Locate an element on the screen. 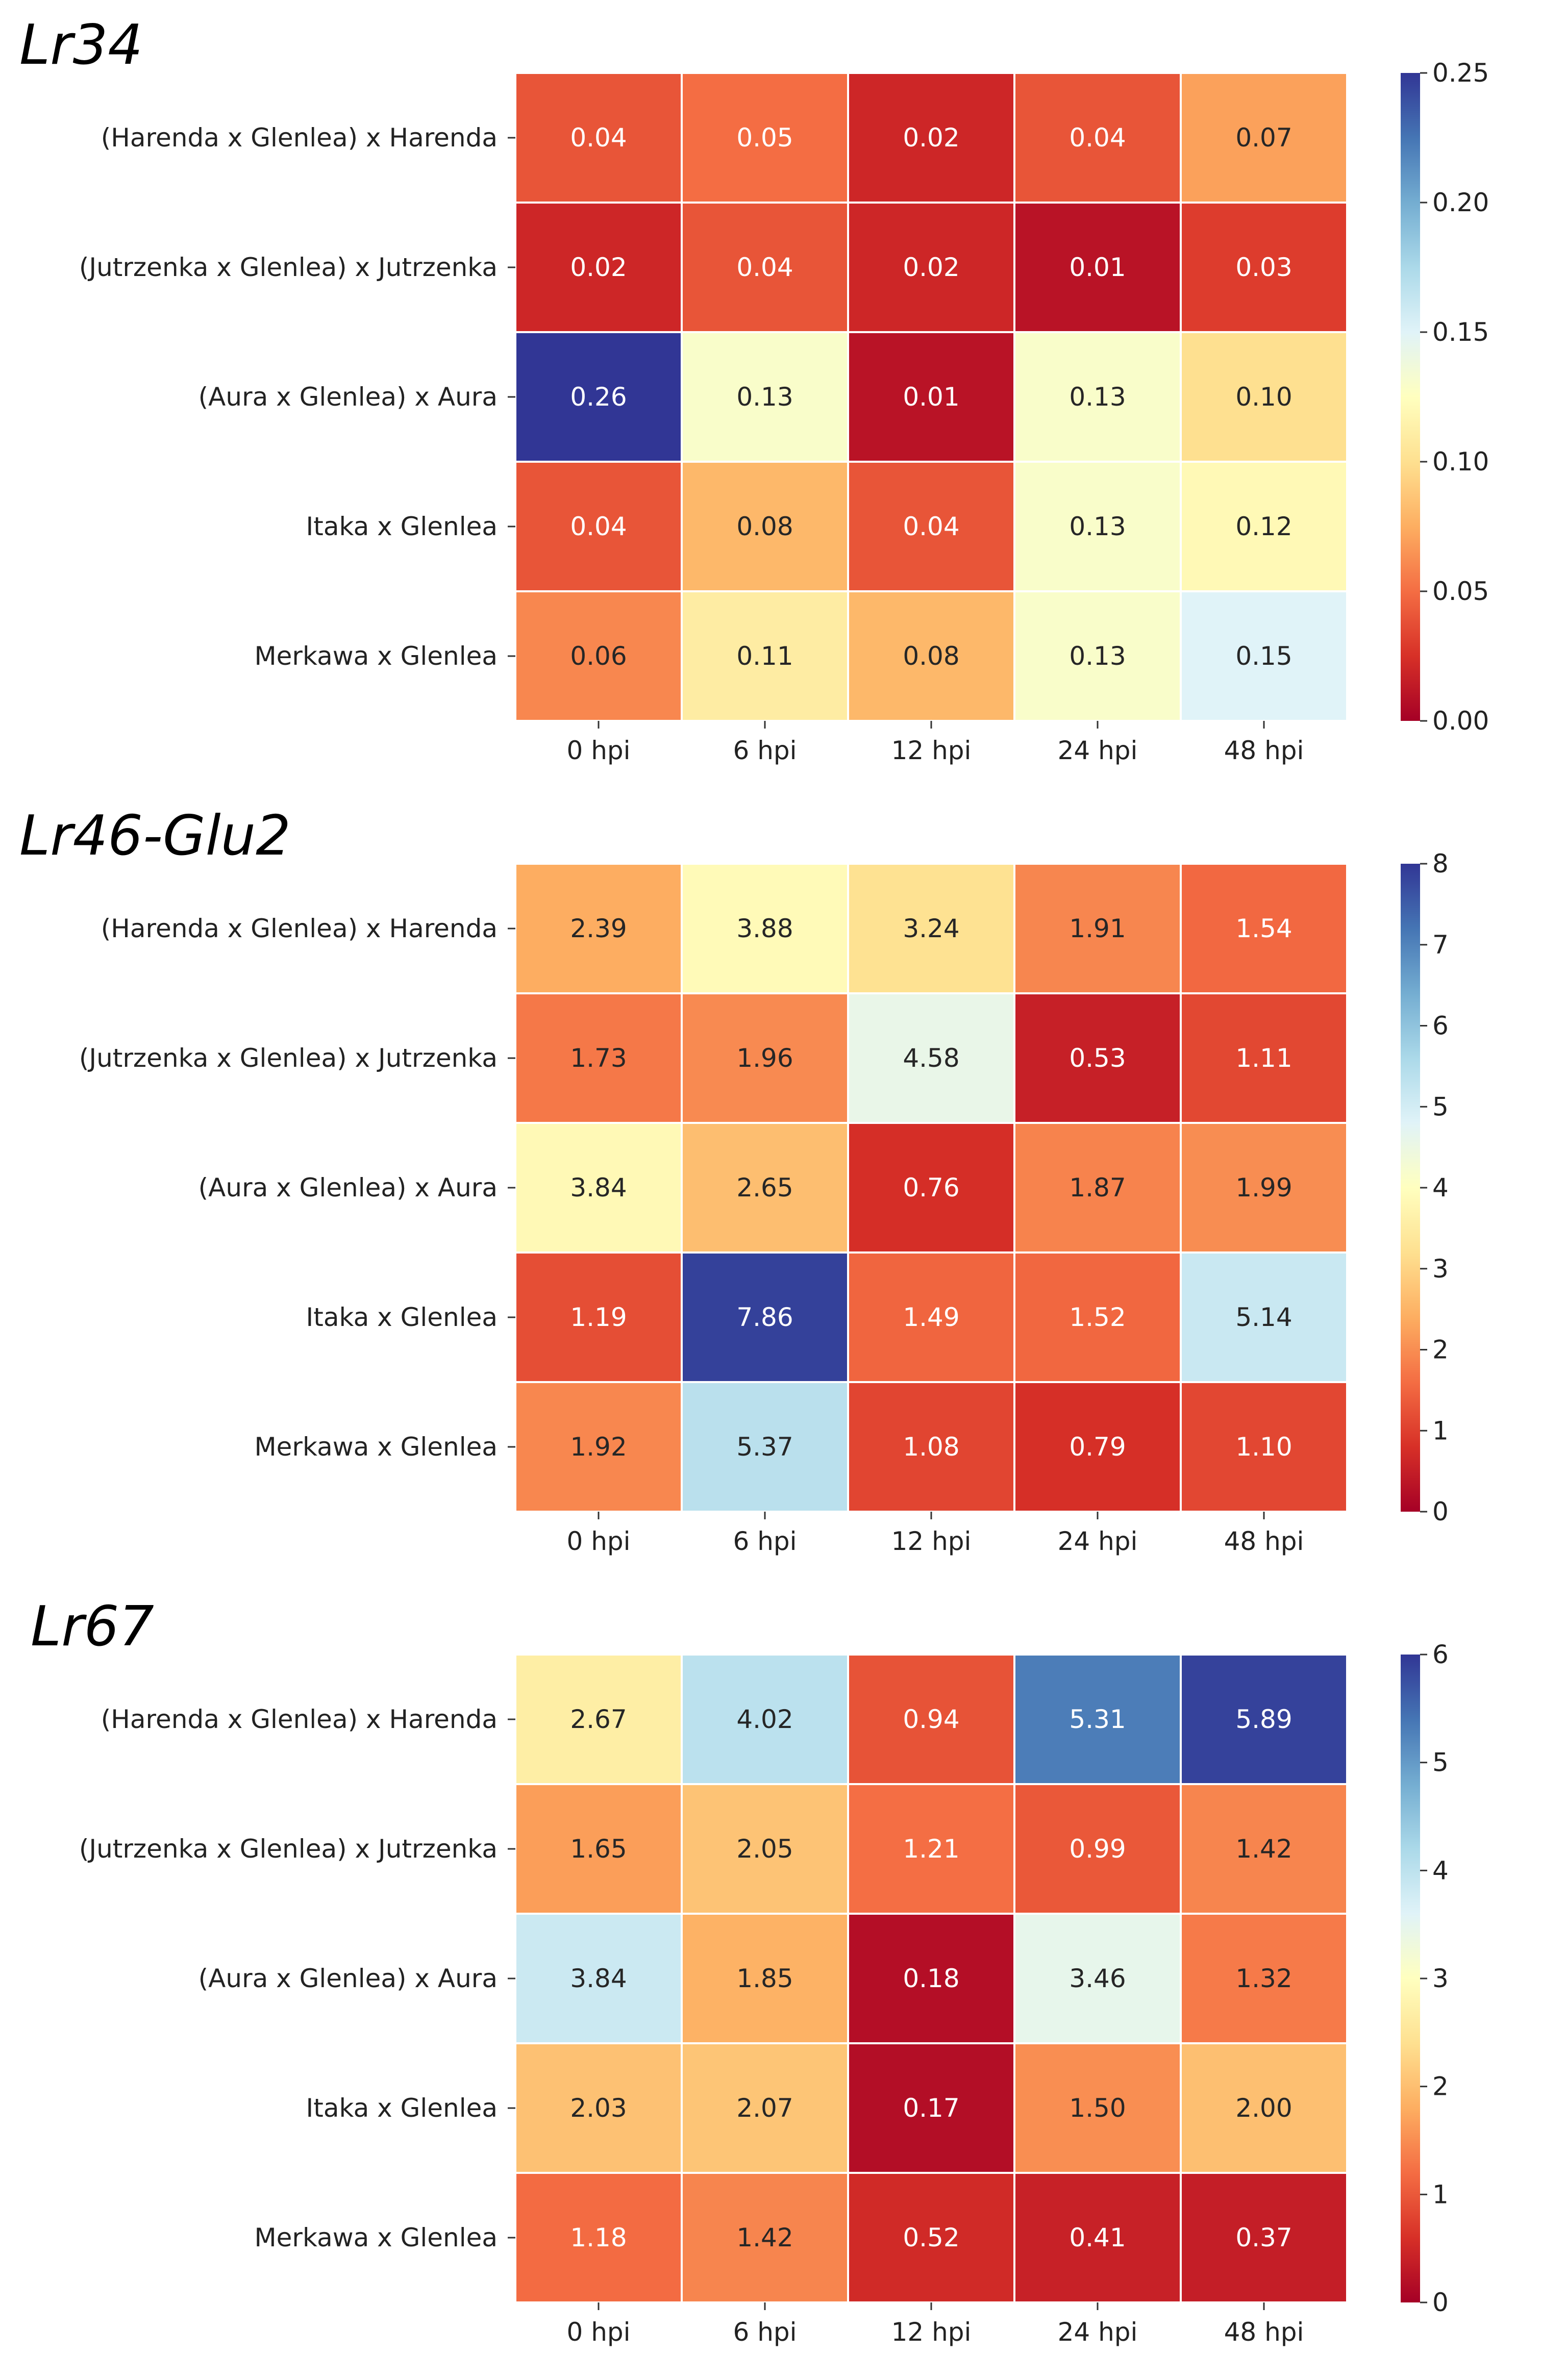 The height and width of the screenshot is (2380, 1541). colorbar-tick-label: 3 is located at coordinates (1440, 1269).